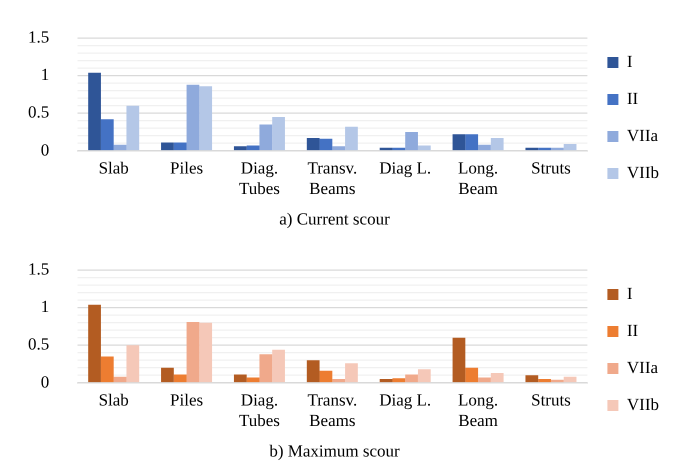  What do you see at coordinates (334, 218) in the screenshot?
I see `text: a) Current scour` at bounding box center [334, 218].